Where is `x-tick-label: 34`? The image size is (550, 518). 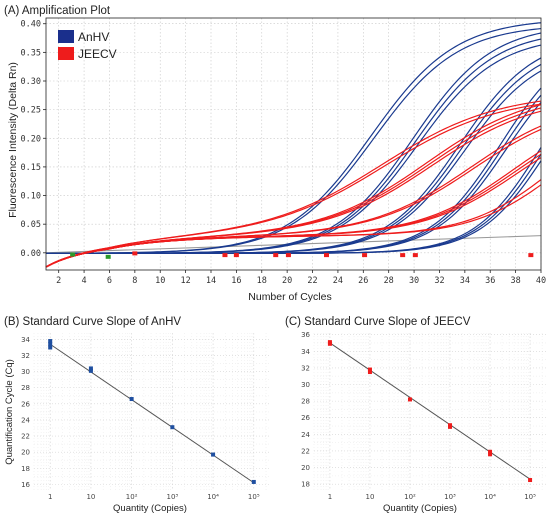
x-tick-label: 34 is located at coordinates (465, 281).